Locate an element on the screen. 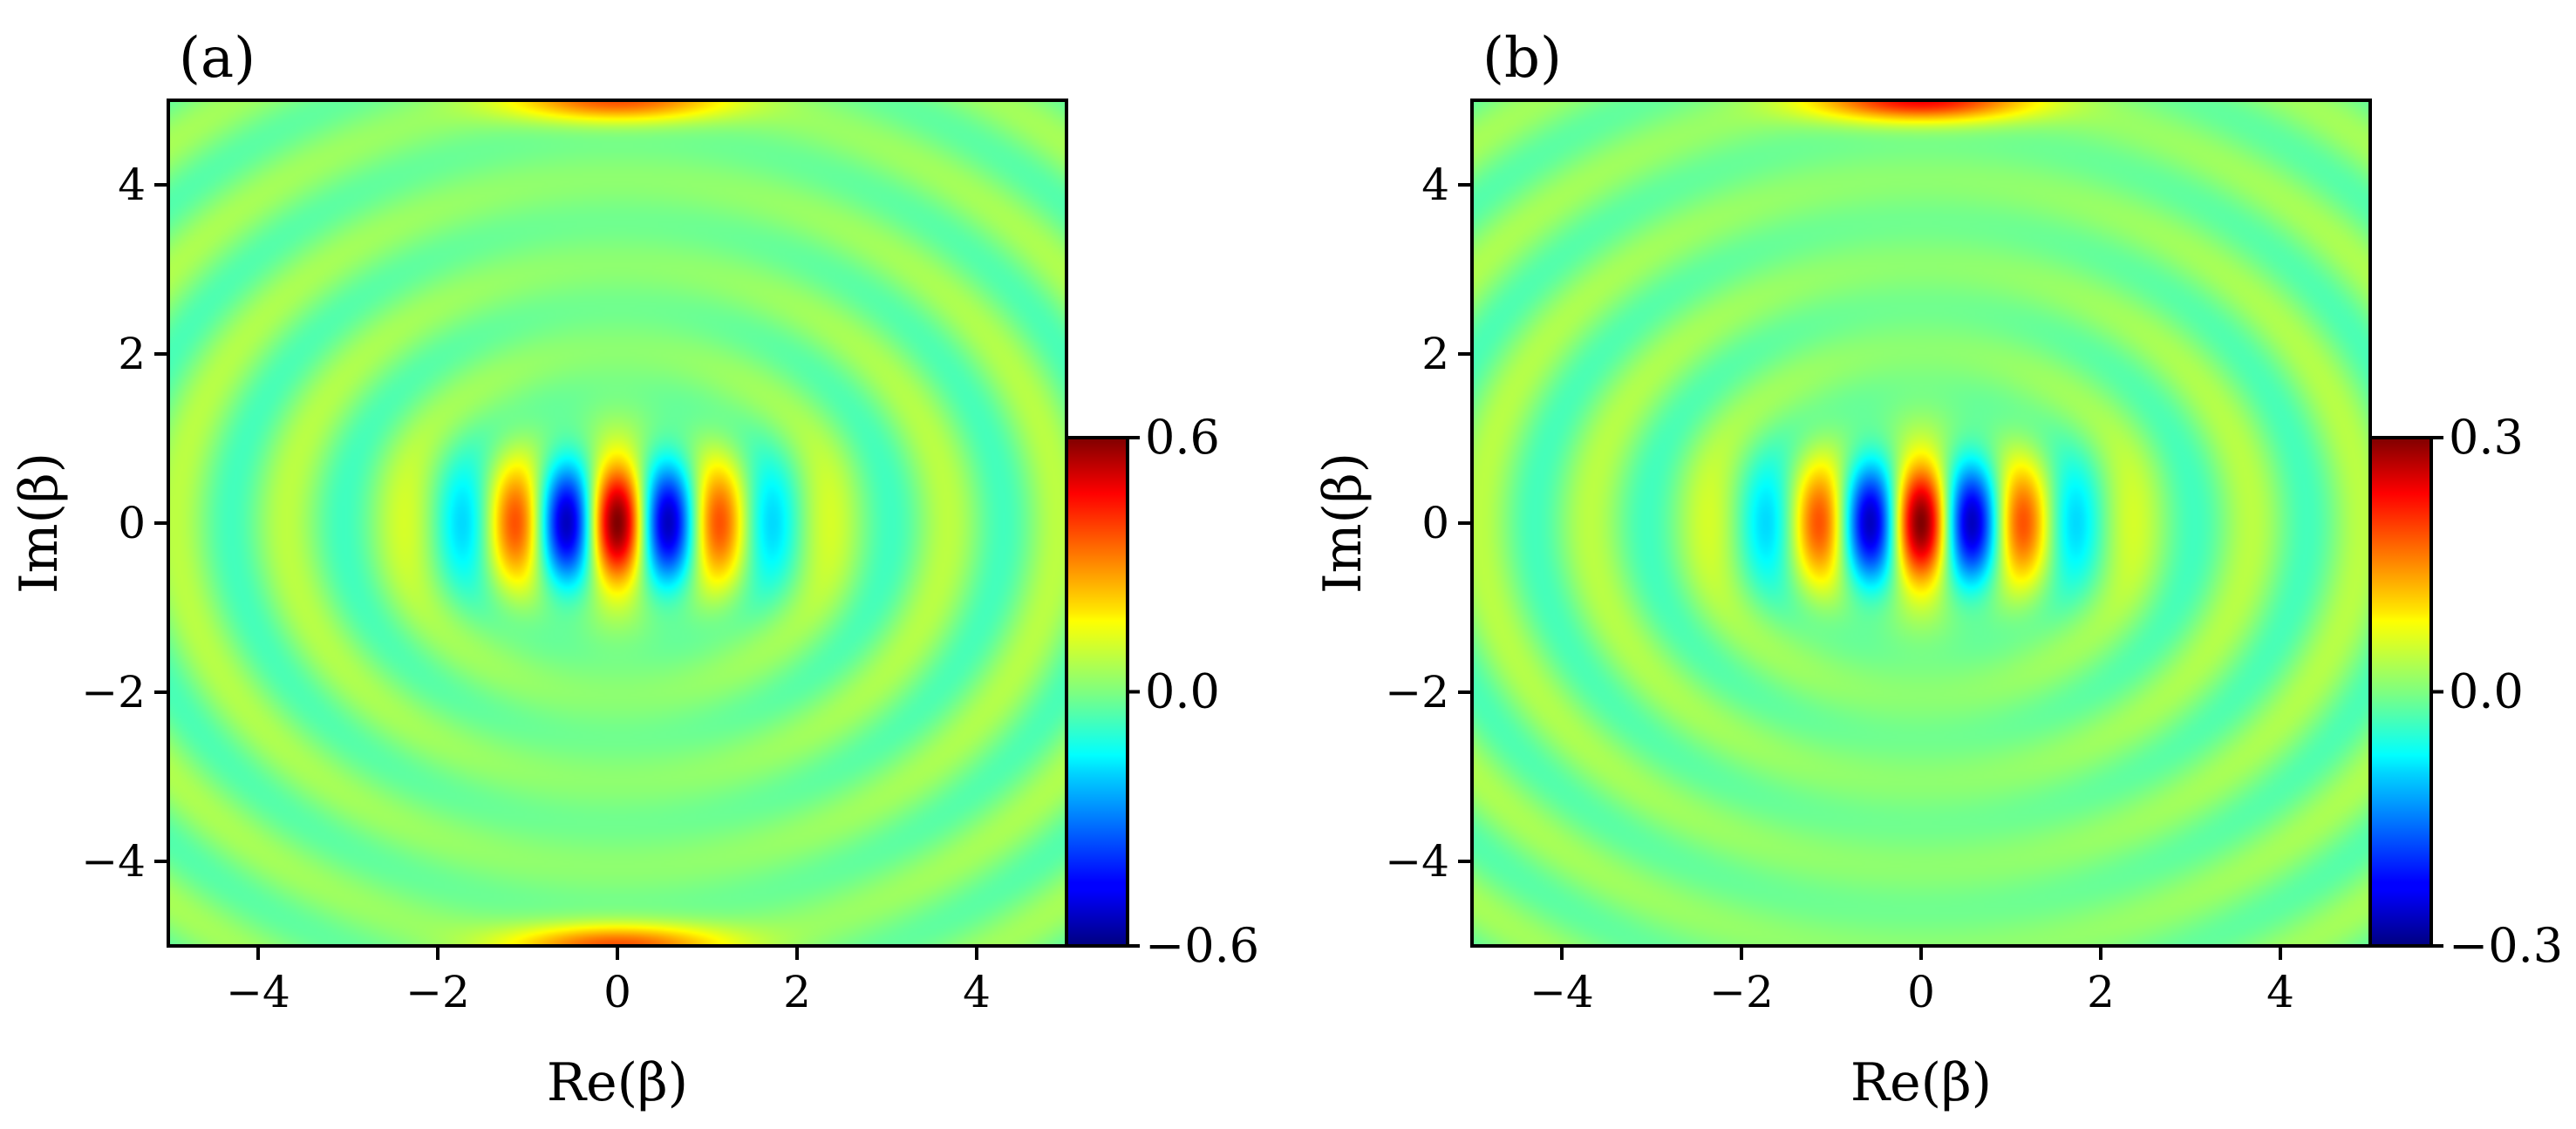  panel-a-xtick-label: 2 is located at coordinates (797, 992).